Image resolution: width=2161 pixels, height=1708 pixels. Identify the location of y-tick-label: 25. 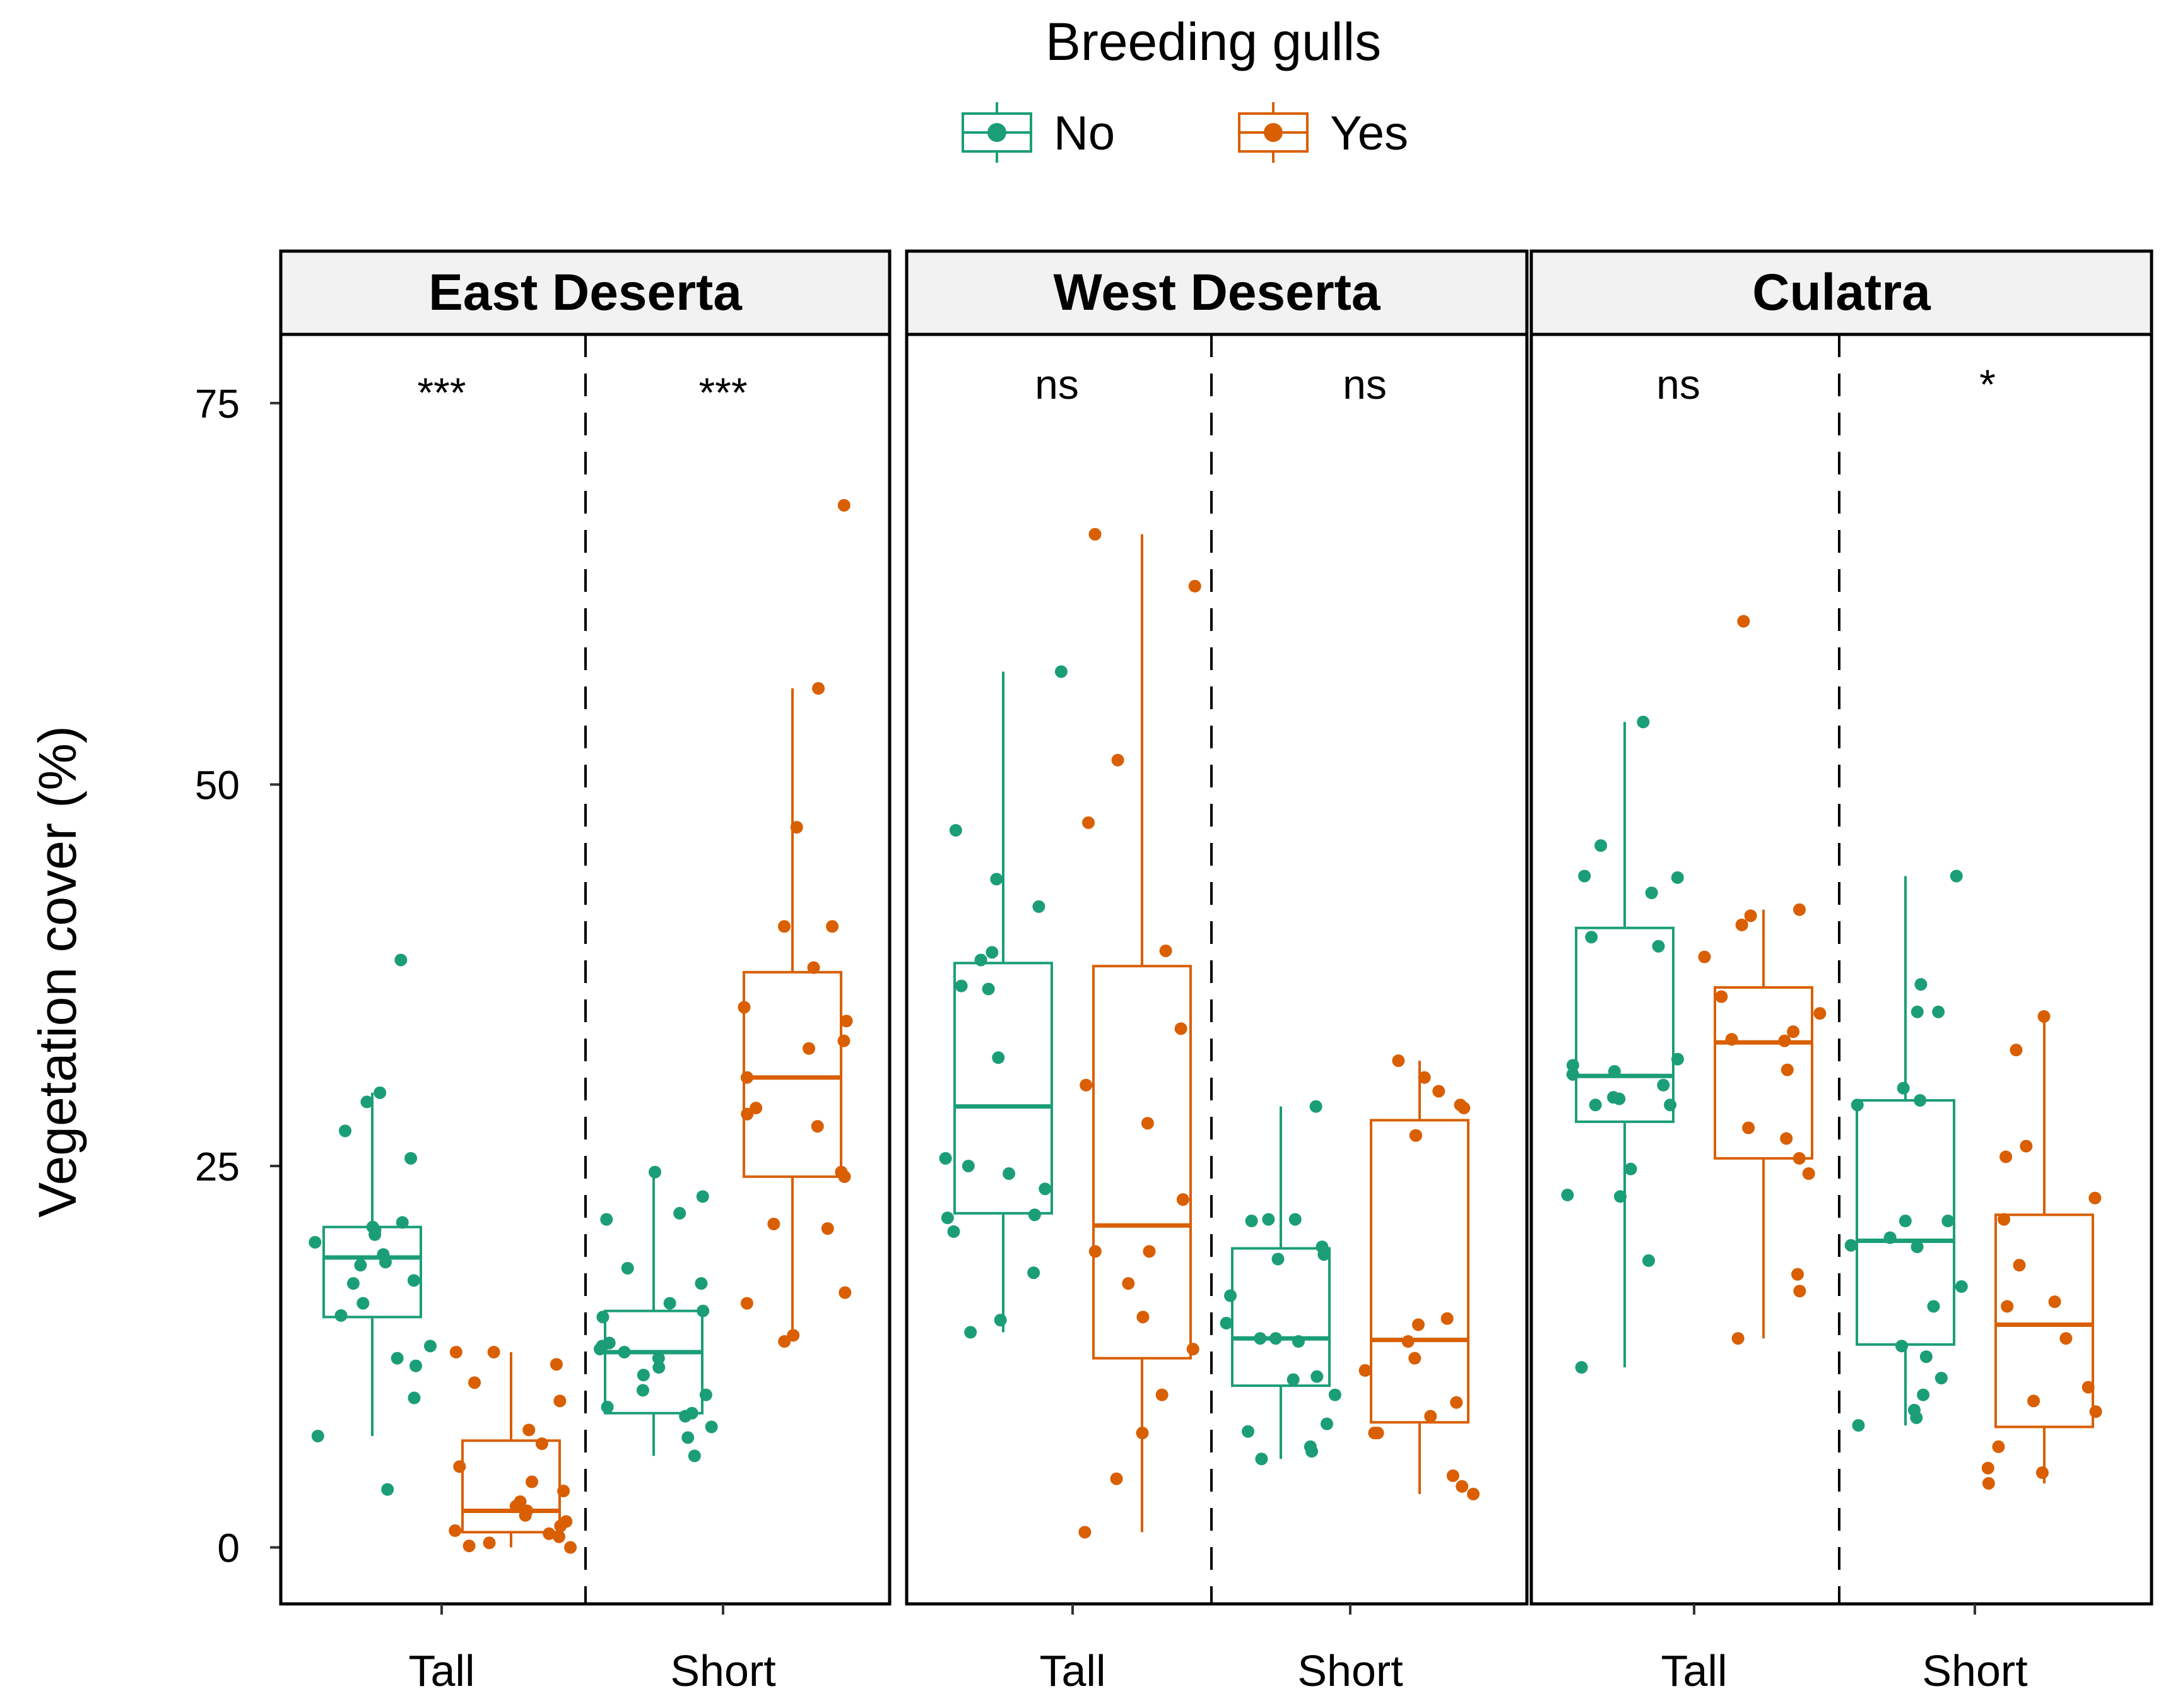
(217, 1166).